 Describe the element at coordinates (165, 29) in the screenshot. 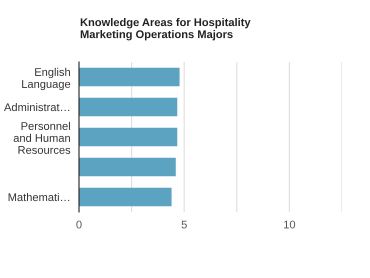

I see `chart-title: Knowledge Areas for Hospitality Marketing Operations Majors` at that location.